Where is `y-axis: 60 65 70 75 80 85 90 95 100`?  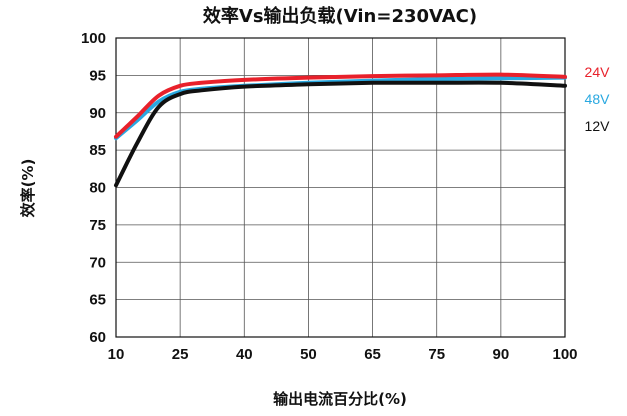 y-axis: 60 65 70 75 80 85 90 95 100 is located at coordinates (93, 188).